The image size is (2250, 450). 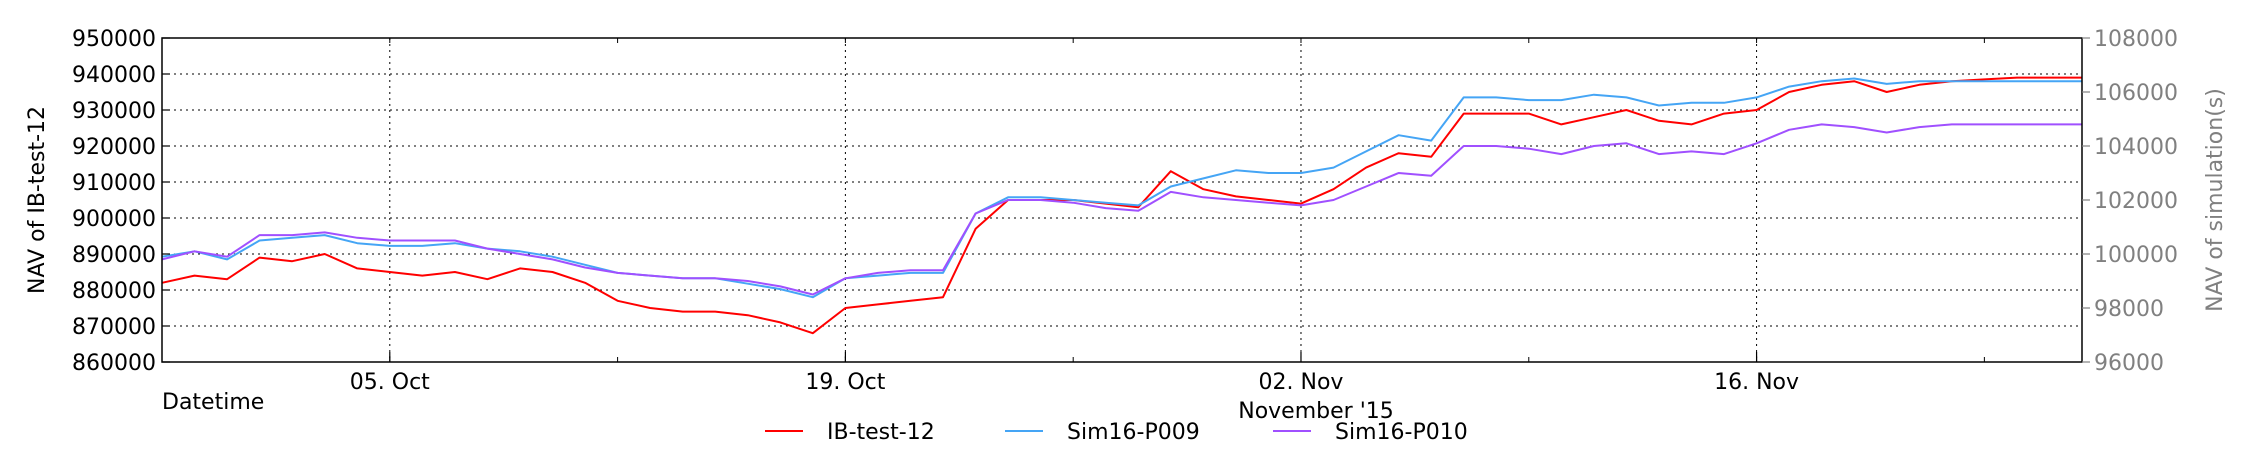 What do you see at coordinates (390, 382) in the screenshot?
I see `x-tick-label: 05. Oct` at bounding box center [390, 382].